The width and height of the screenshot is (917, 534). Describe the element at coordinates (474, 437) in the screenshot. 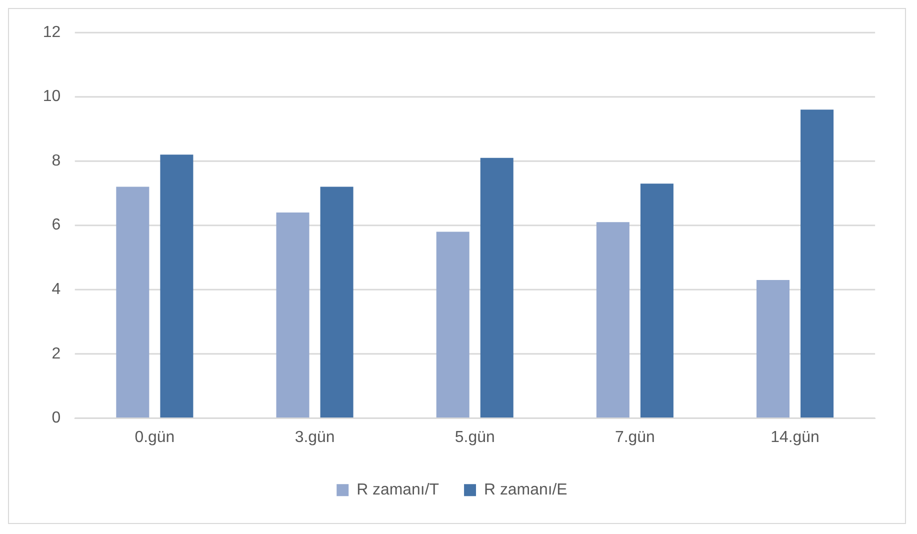

I see `x-tick-label: 5.gün` at that location.